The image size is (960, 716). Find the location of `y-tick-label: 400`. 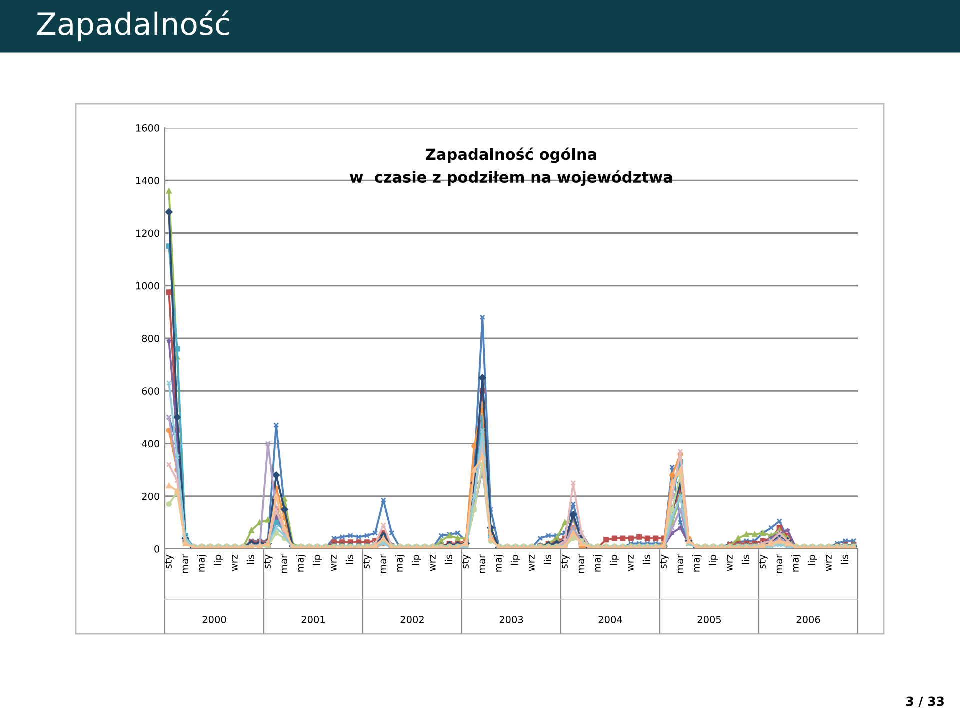

y-tick-label: 400 is located at coordinates (151, 444).